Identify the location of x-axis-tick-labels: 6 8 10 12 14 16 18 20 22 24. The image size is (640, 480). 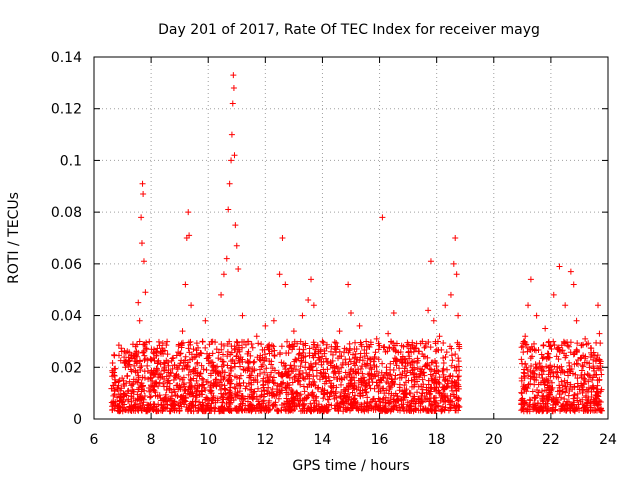
(353, 440).